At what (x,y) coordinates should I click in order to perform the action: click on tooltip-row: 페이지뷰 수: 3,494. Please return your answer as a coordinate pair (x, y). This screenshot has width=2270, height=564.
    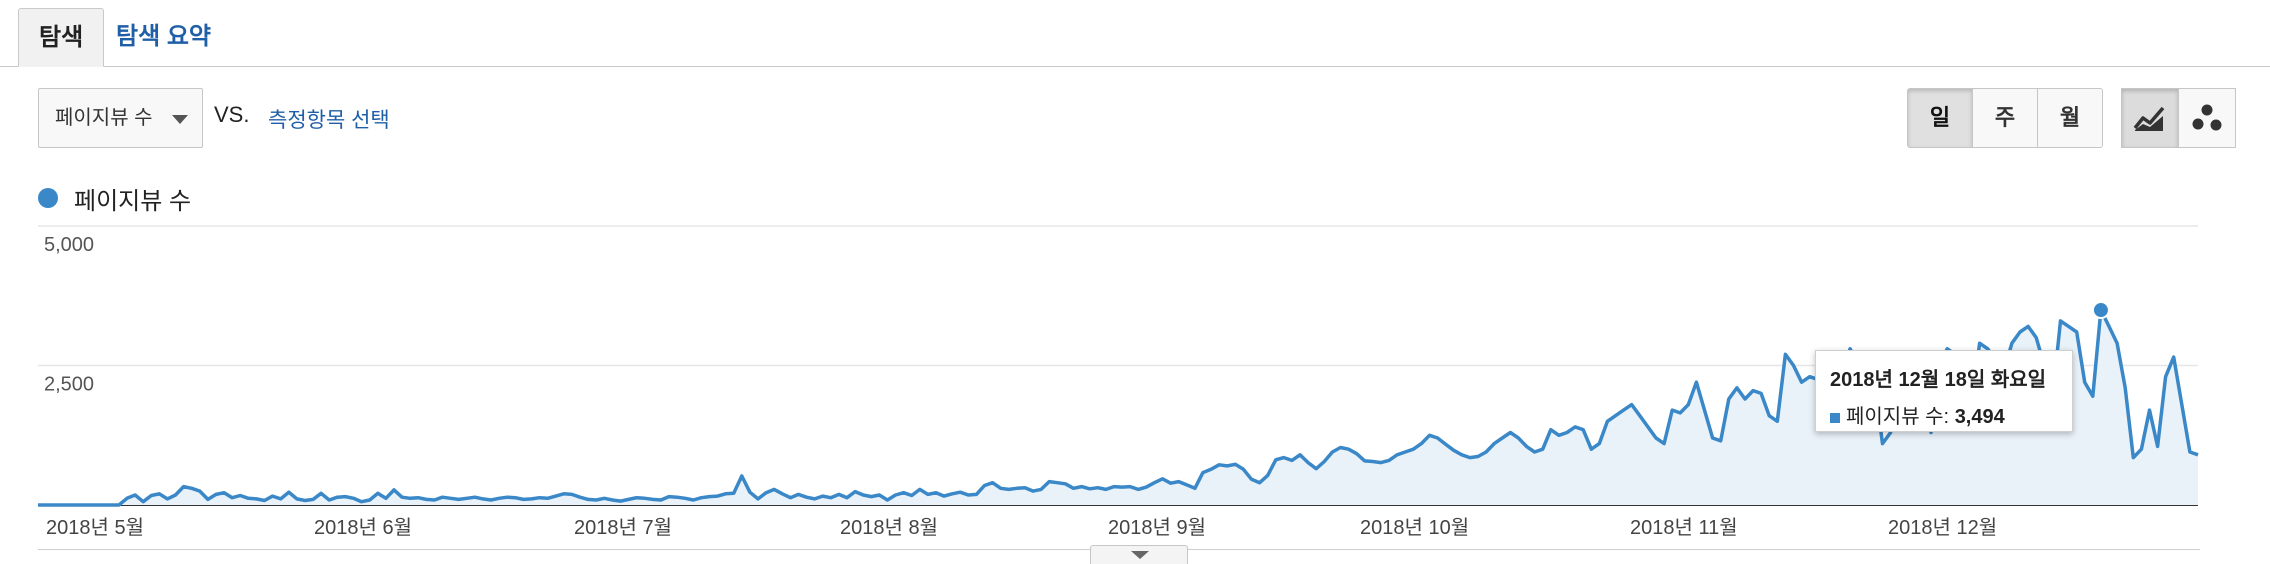
    Looking at the image, I should click on (1944, 414).